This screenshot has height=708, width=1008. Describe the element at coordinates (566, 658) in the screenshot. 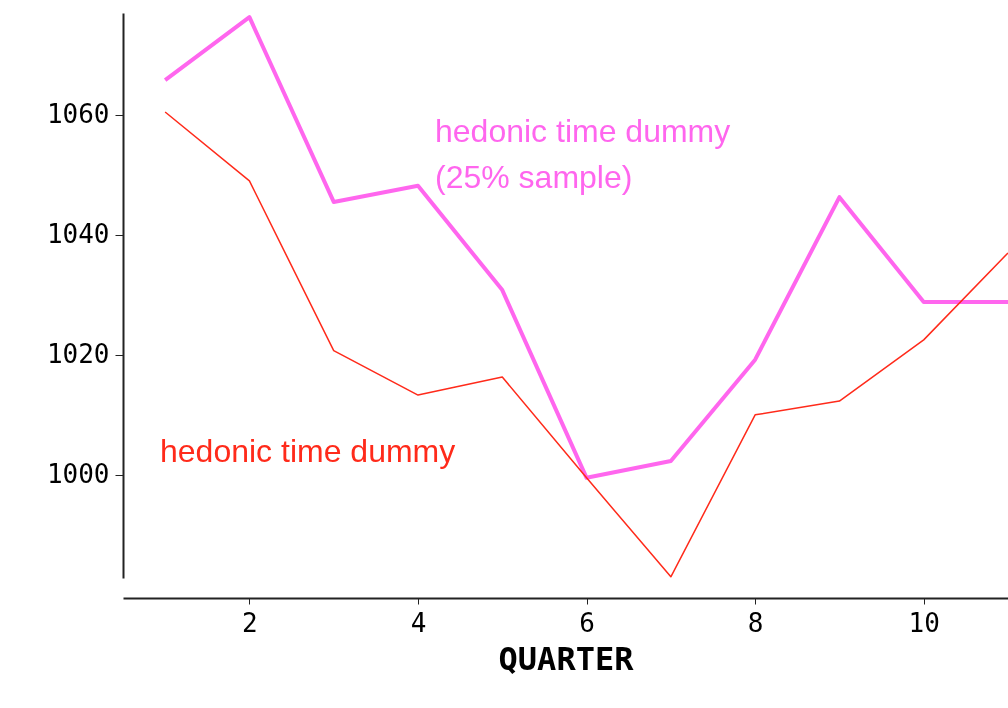

I see `x-axis-title: QUARTER` at that location.